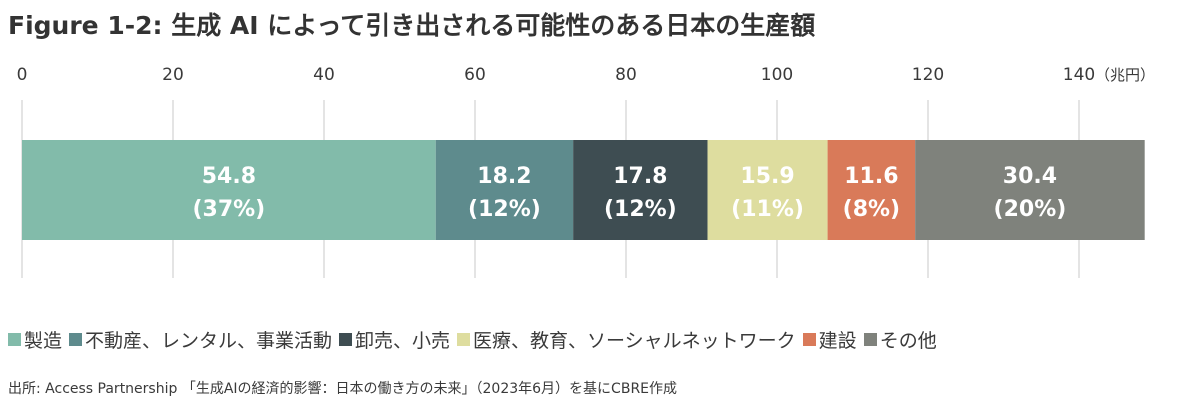 The width and height of the screenshot is (1200, 410). Describe the element at coordinates (767, 209) in the screenshot. I see `segment-share-label: (11%)` at that location.